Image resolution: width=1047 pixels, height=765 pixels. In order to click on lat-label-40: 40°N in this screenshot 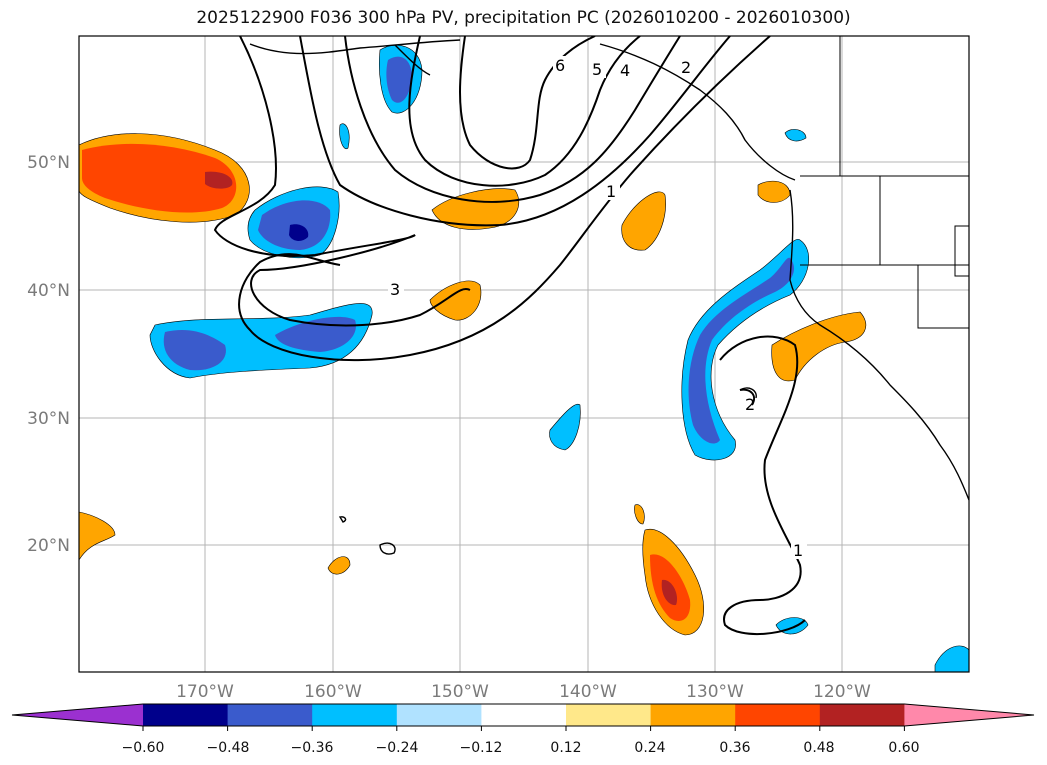, I will do `click(48, 291)`.